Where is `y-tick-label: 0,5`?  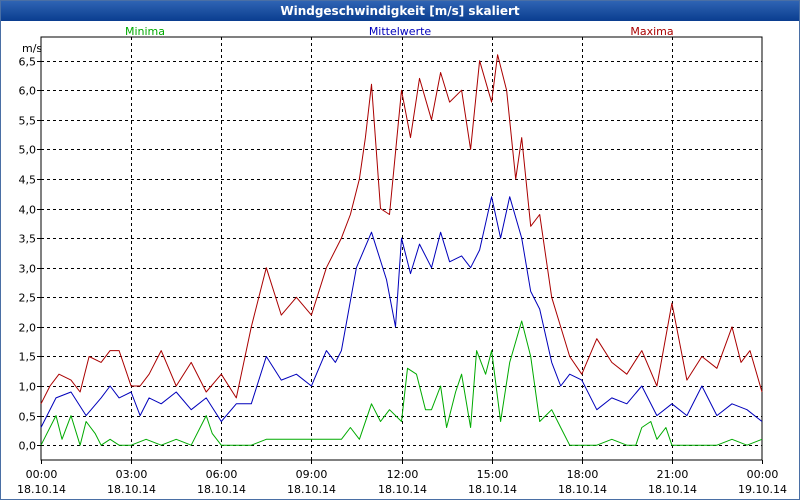 y-tick-label: 0,5 is located at coordinates (28, 417).